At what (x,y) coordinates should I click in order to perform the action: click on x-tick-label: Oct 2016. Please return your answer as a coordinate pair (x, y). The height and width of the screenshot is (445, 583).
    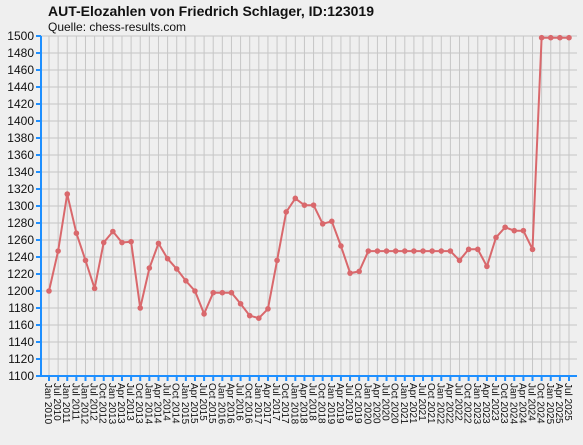
    Looking at the image, I should click on (248, 403).